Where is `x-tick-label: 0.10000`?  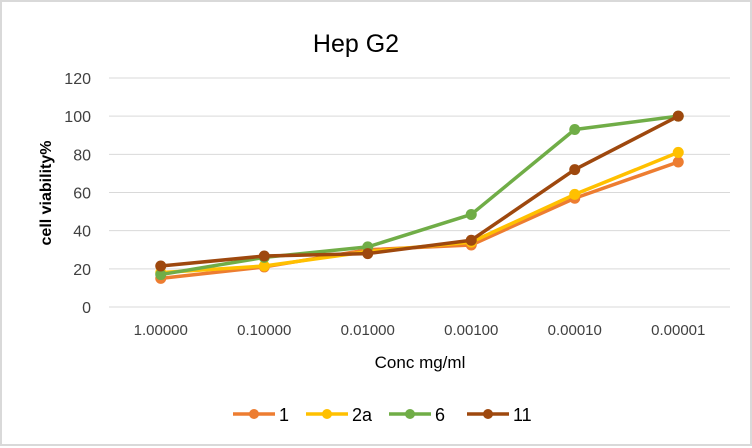 x-tick-label: 0.10000 is located at coordinates (264, 330).